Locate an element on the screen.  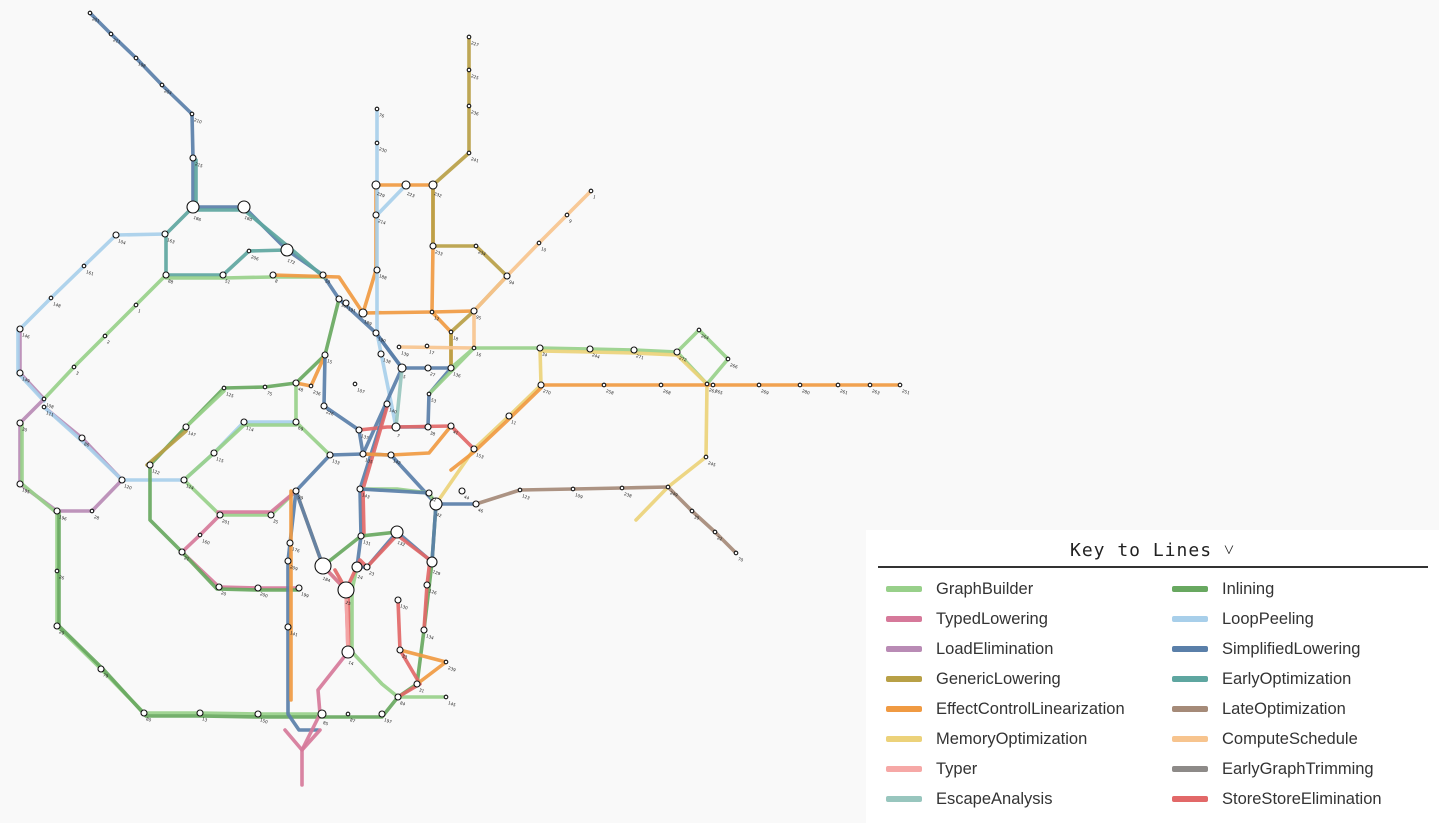
legend-item: Inlining is located at coordinates (1223, 589).